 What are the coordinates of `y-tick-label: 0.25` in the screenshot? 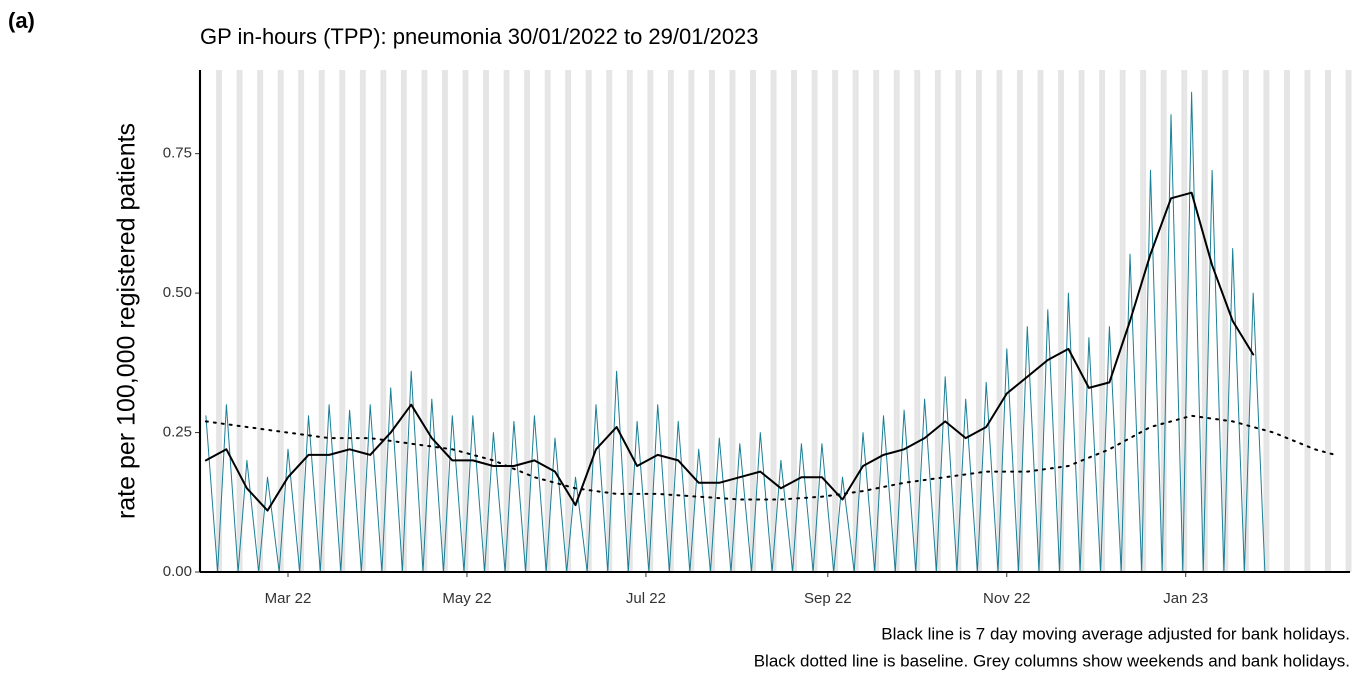 It's located at (177, 432).